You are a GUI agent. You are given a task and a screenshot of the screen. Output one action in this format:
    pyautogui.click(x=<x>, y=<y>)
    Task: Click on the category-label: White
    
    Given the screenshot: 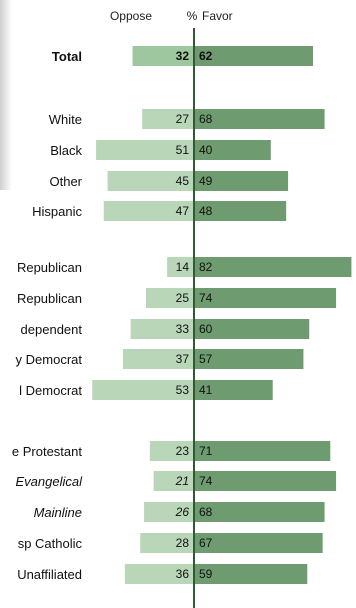 What is the action you would take?
    pyautogui.click(x=65, y=119)
    